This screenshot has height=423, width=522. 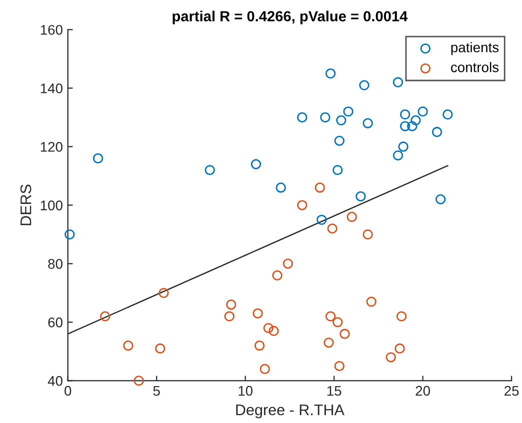 I want to click on y-tick-label: 60, so click(x=55, y=323).